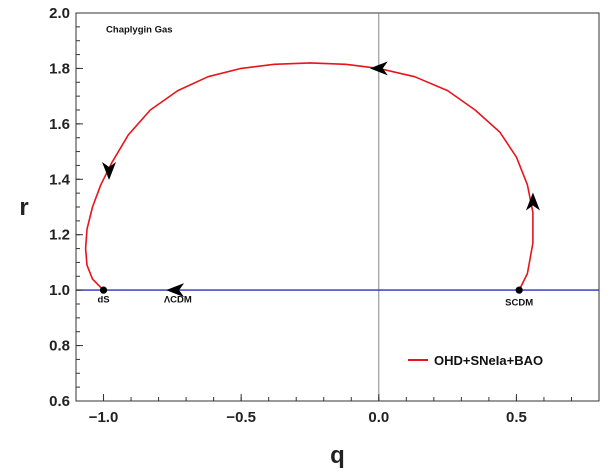 The image size is (611, 473). I want to click on fixed-point-ds, so click(103, 290).